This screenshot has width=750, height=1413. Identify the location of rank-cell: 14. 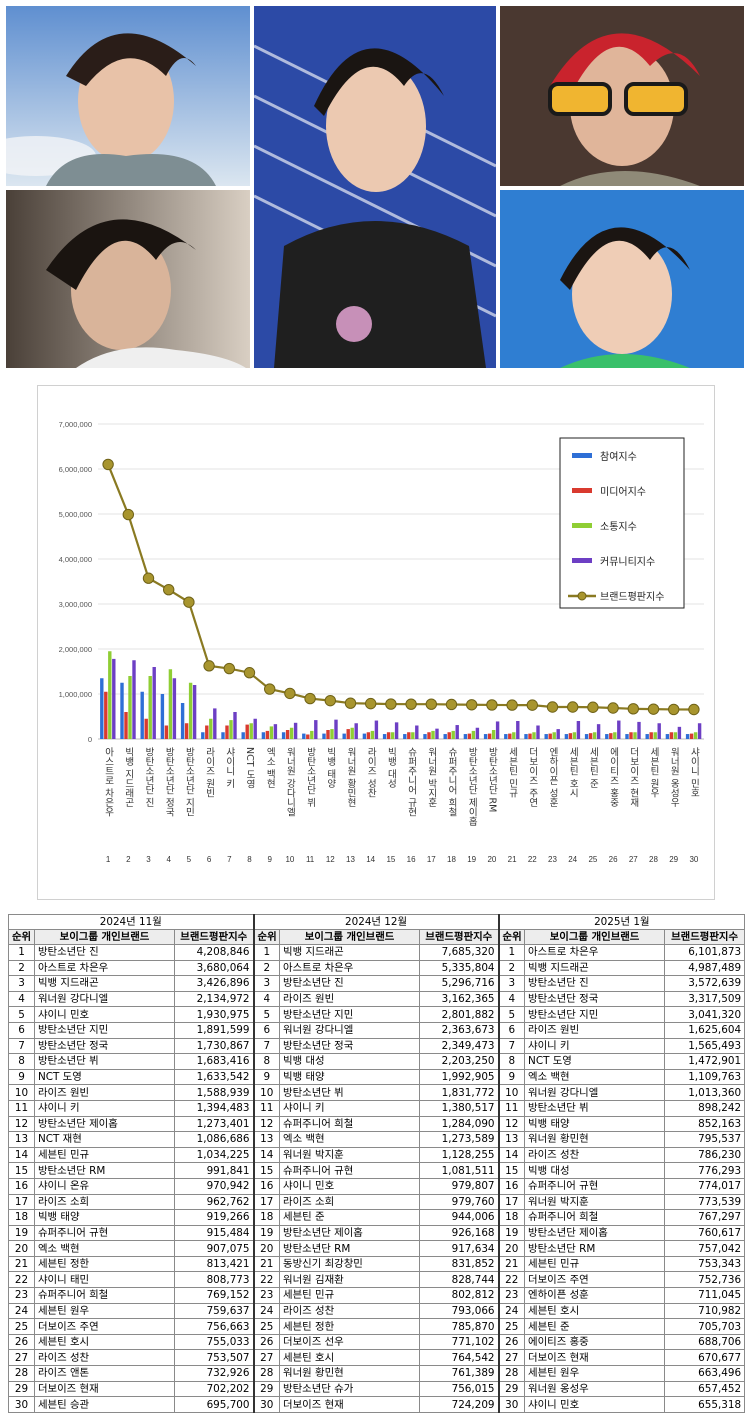
(266, 1155).